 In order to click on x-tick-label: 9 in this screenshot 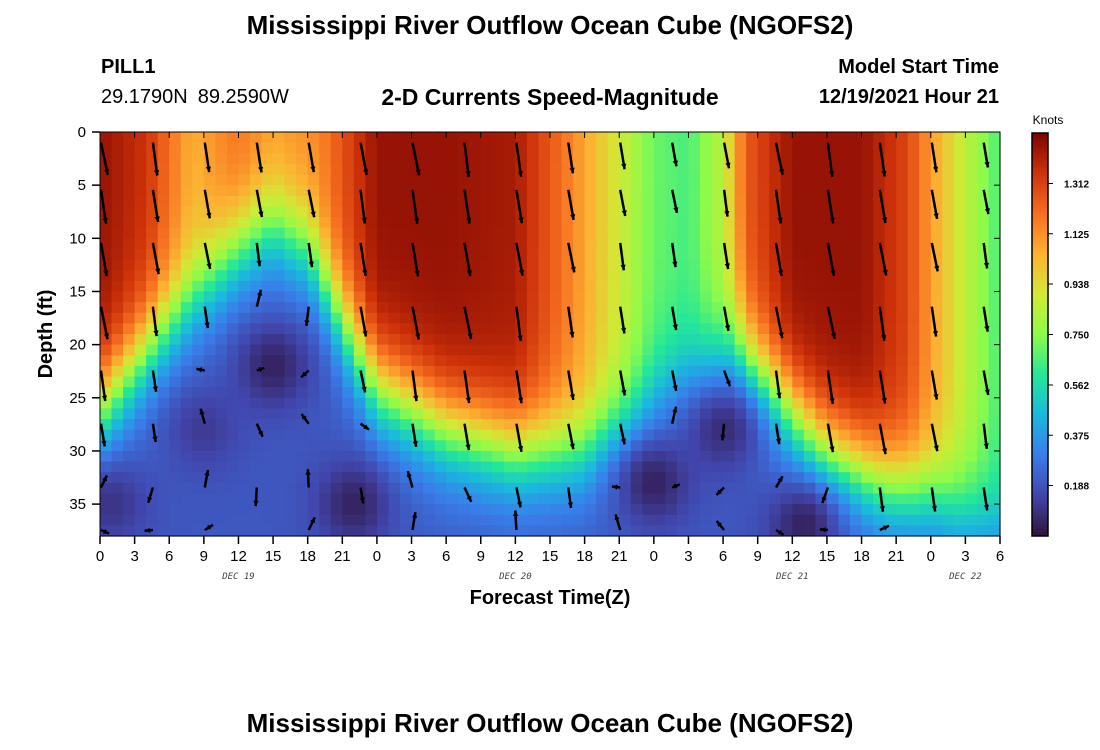, I will do `click(758, 556)`.